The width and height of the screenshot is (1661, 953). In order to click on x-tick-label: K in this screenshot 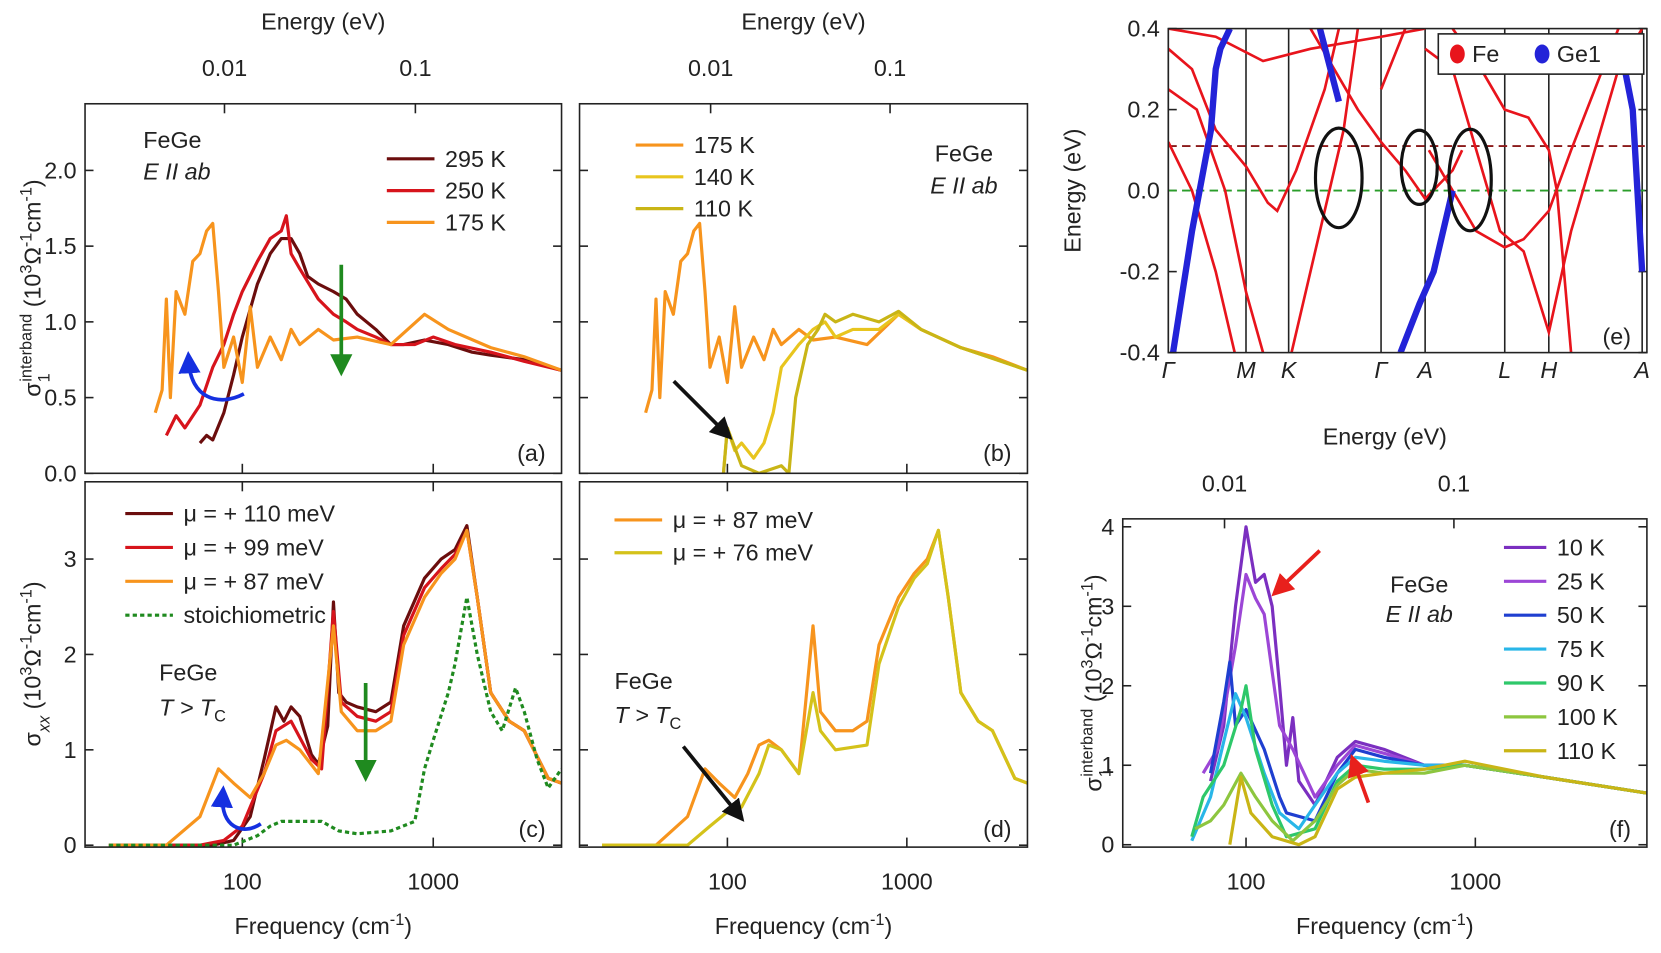, I will do `click(1289, 370)`.